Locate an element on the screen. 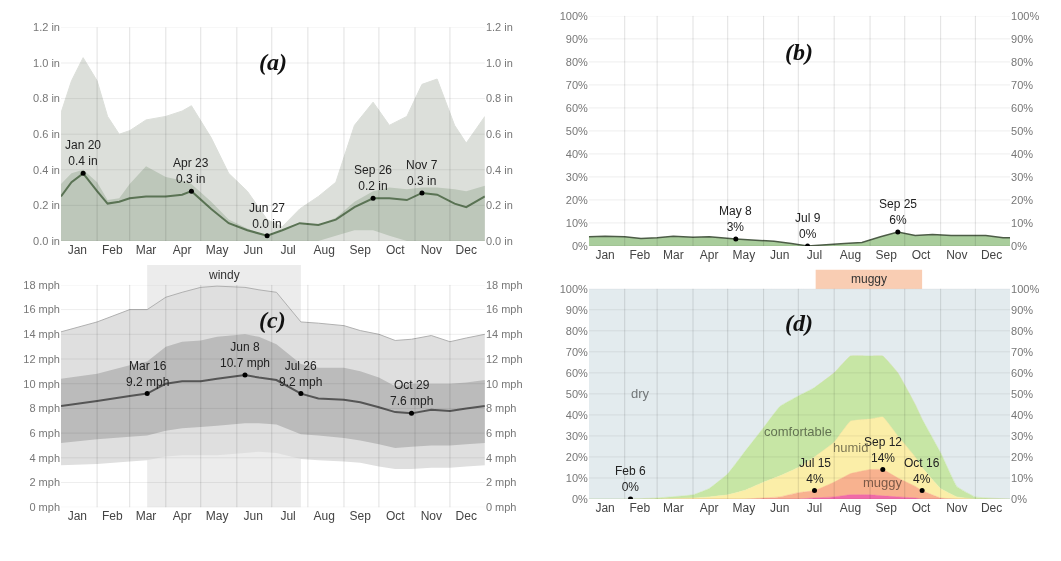 This screenshot has height=561, width=1061. band-label: muggy is located at coordinates (869, 279).